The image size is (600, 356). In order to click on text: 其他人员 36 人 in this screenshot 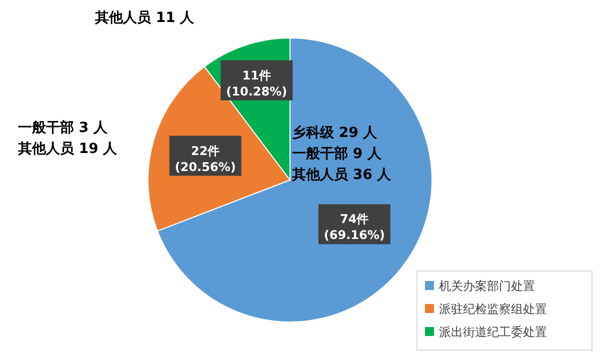, I will do `click(341, 175)`.